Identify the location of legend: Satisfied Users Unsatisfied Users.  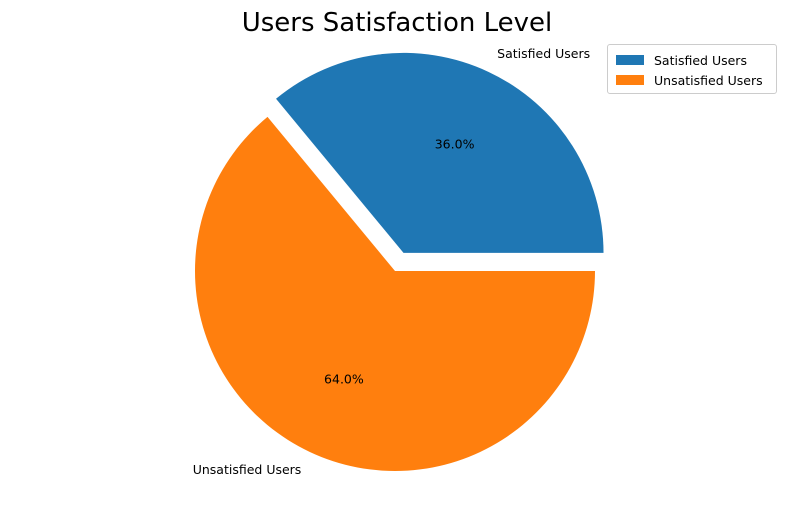
(692, 69).